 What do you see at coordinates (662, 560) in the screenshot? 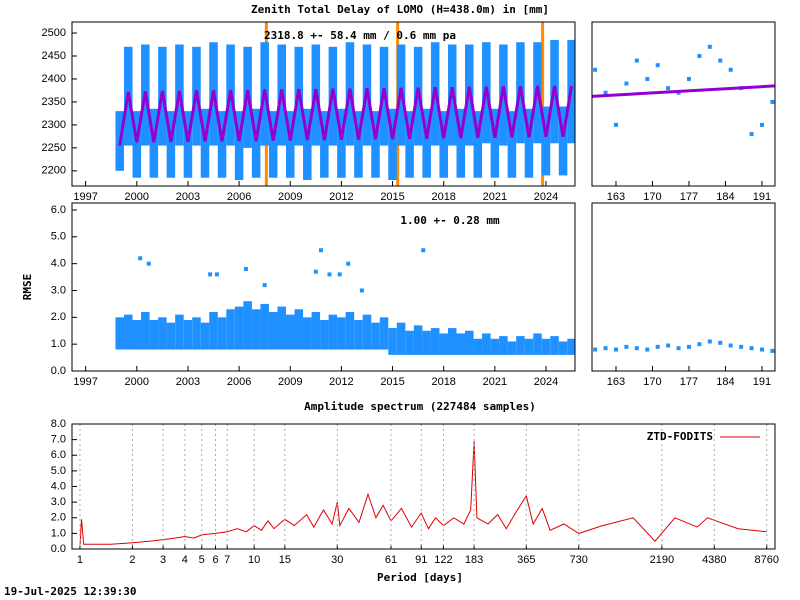
I see `x-tick-label: 2190` at bounding box center [662, 560].